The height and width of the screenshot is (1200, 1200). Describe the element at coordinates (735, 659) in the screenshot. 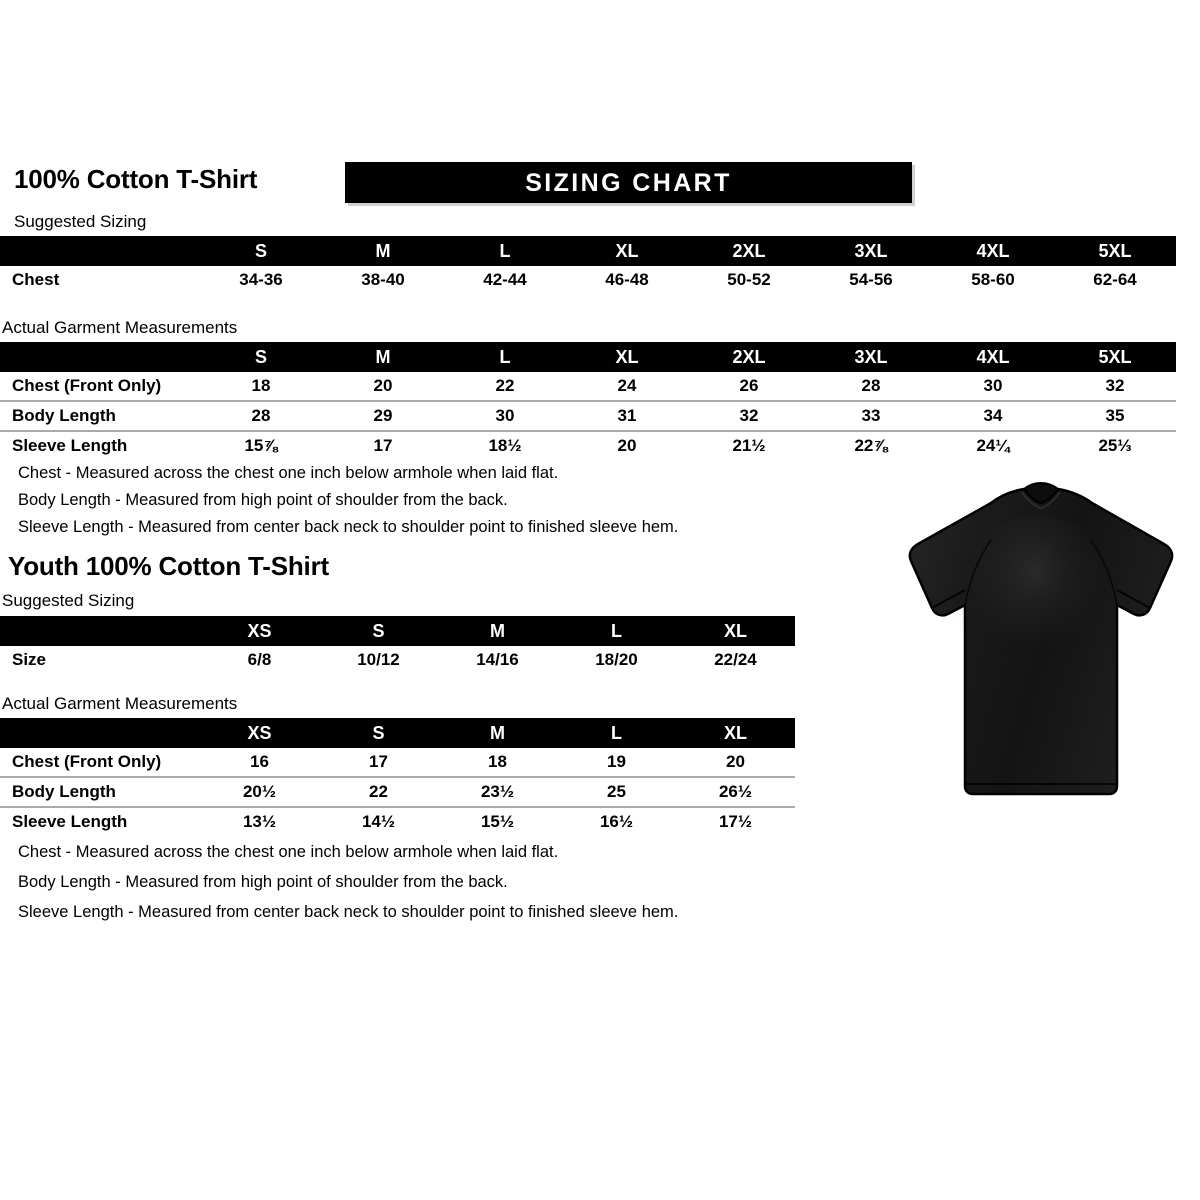

I see `cell: 22/24` at that location.